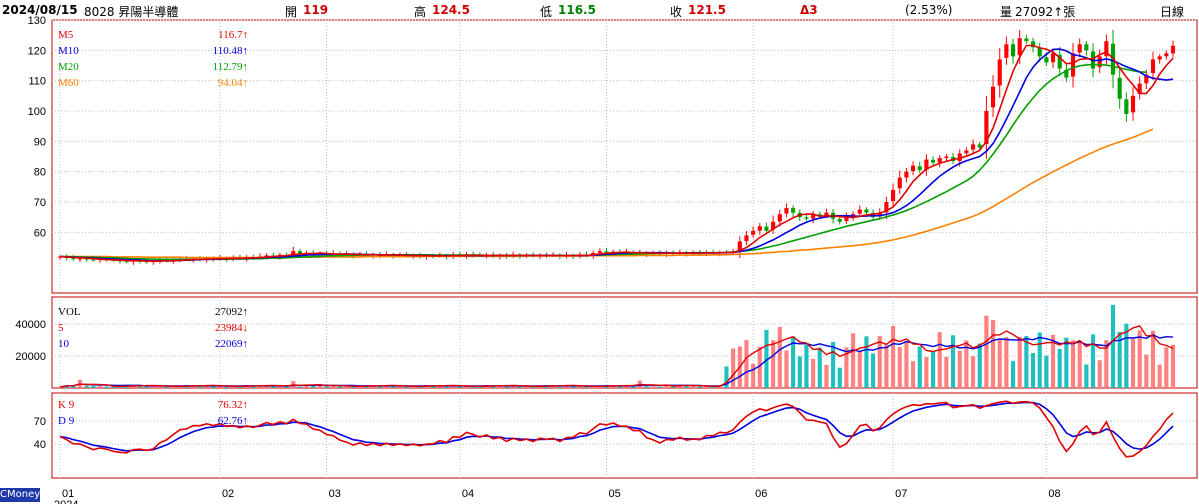 The height and width of the screenshot is (504, 1199). What do you see at coordinates (37, 51) in the screenshot?
I see `price-tick-label: 120` at bounding box center [37, 51].